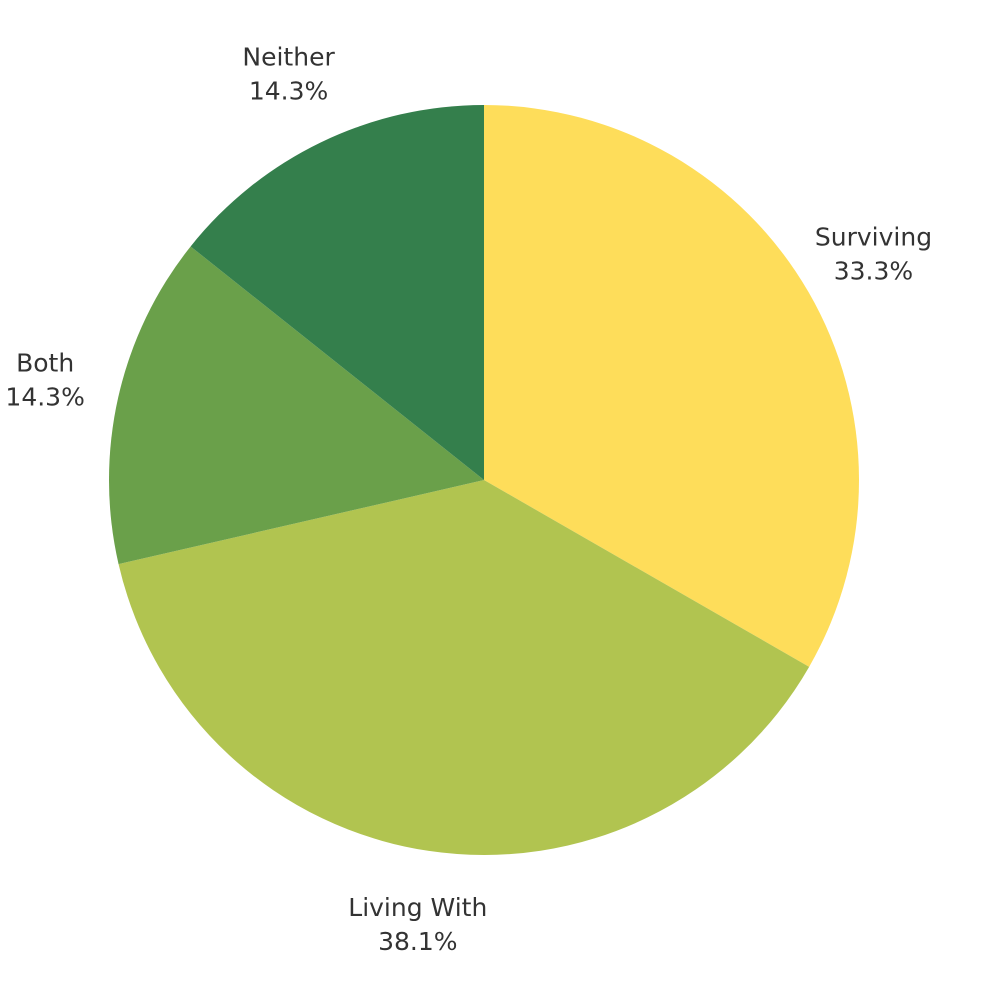 This screenshot has width=1000, height=1000. I want to click on slice-label: Living With, so click(417, 907).